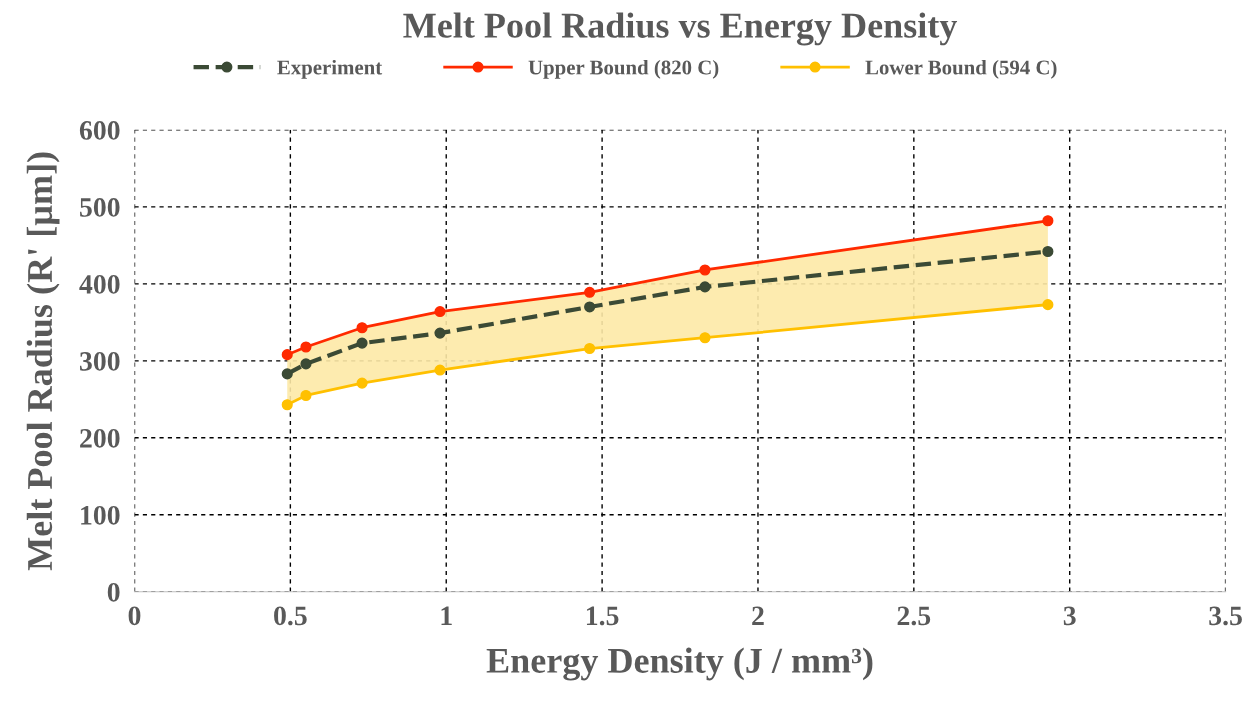 This screenshot has width=1257, height=702. Describe the element at coordinates (134, 616) in the screenshot. I see `x-tick-label: 0` at that location.